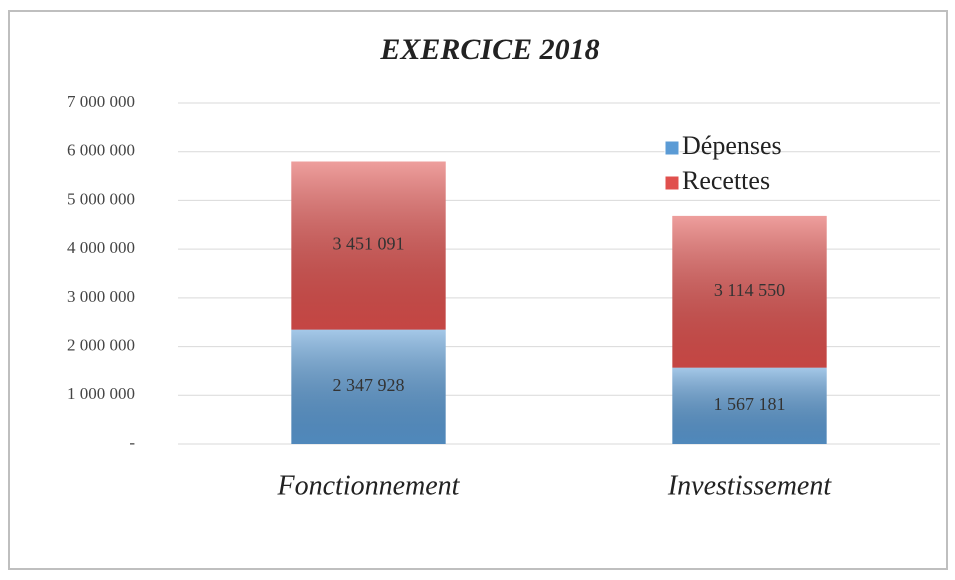  Describe the element at coordinates (369, 485) in the screenshot. I see `x-tick-label: Fonctionnement` at that location.